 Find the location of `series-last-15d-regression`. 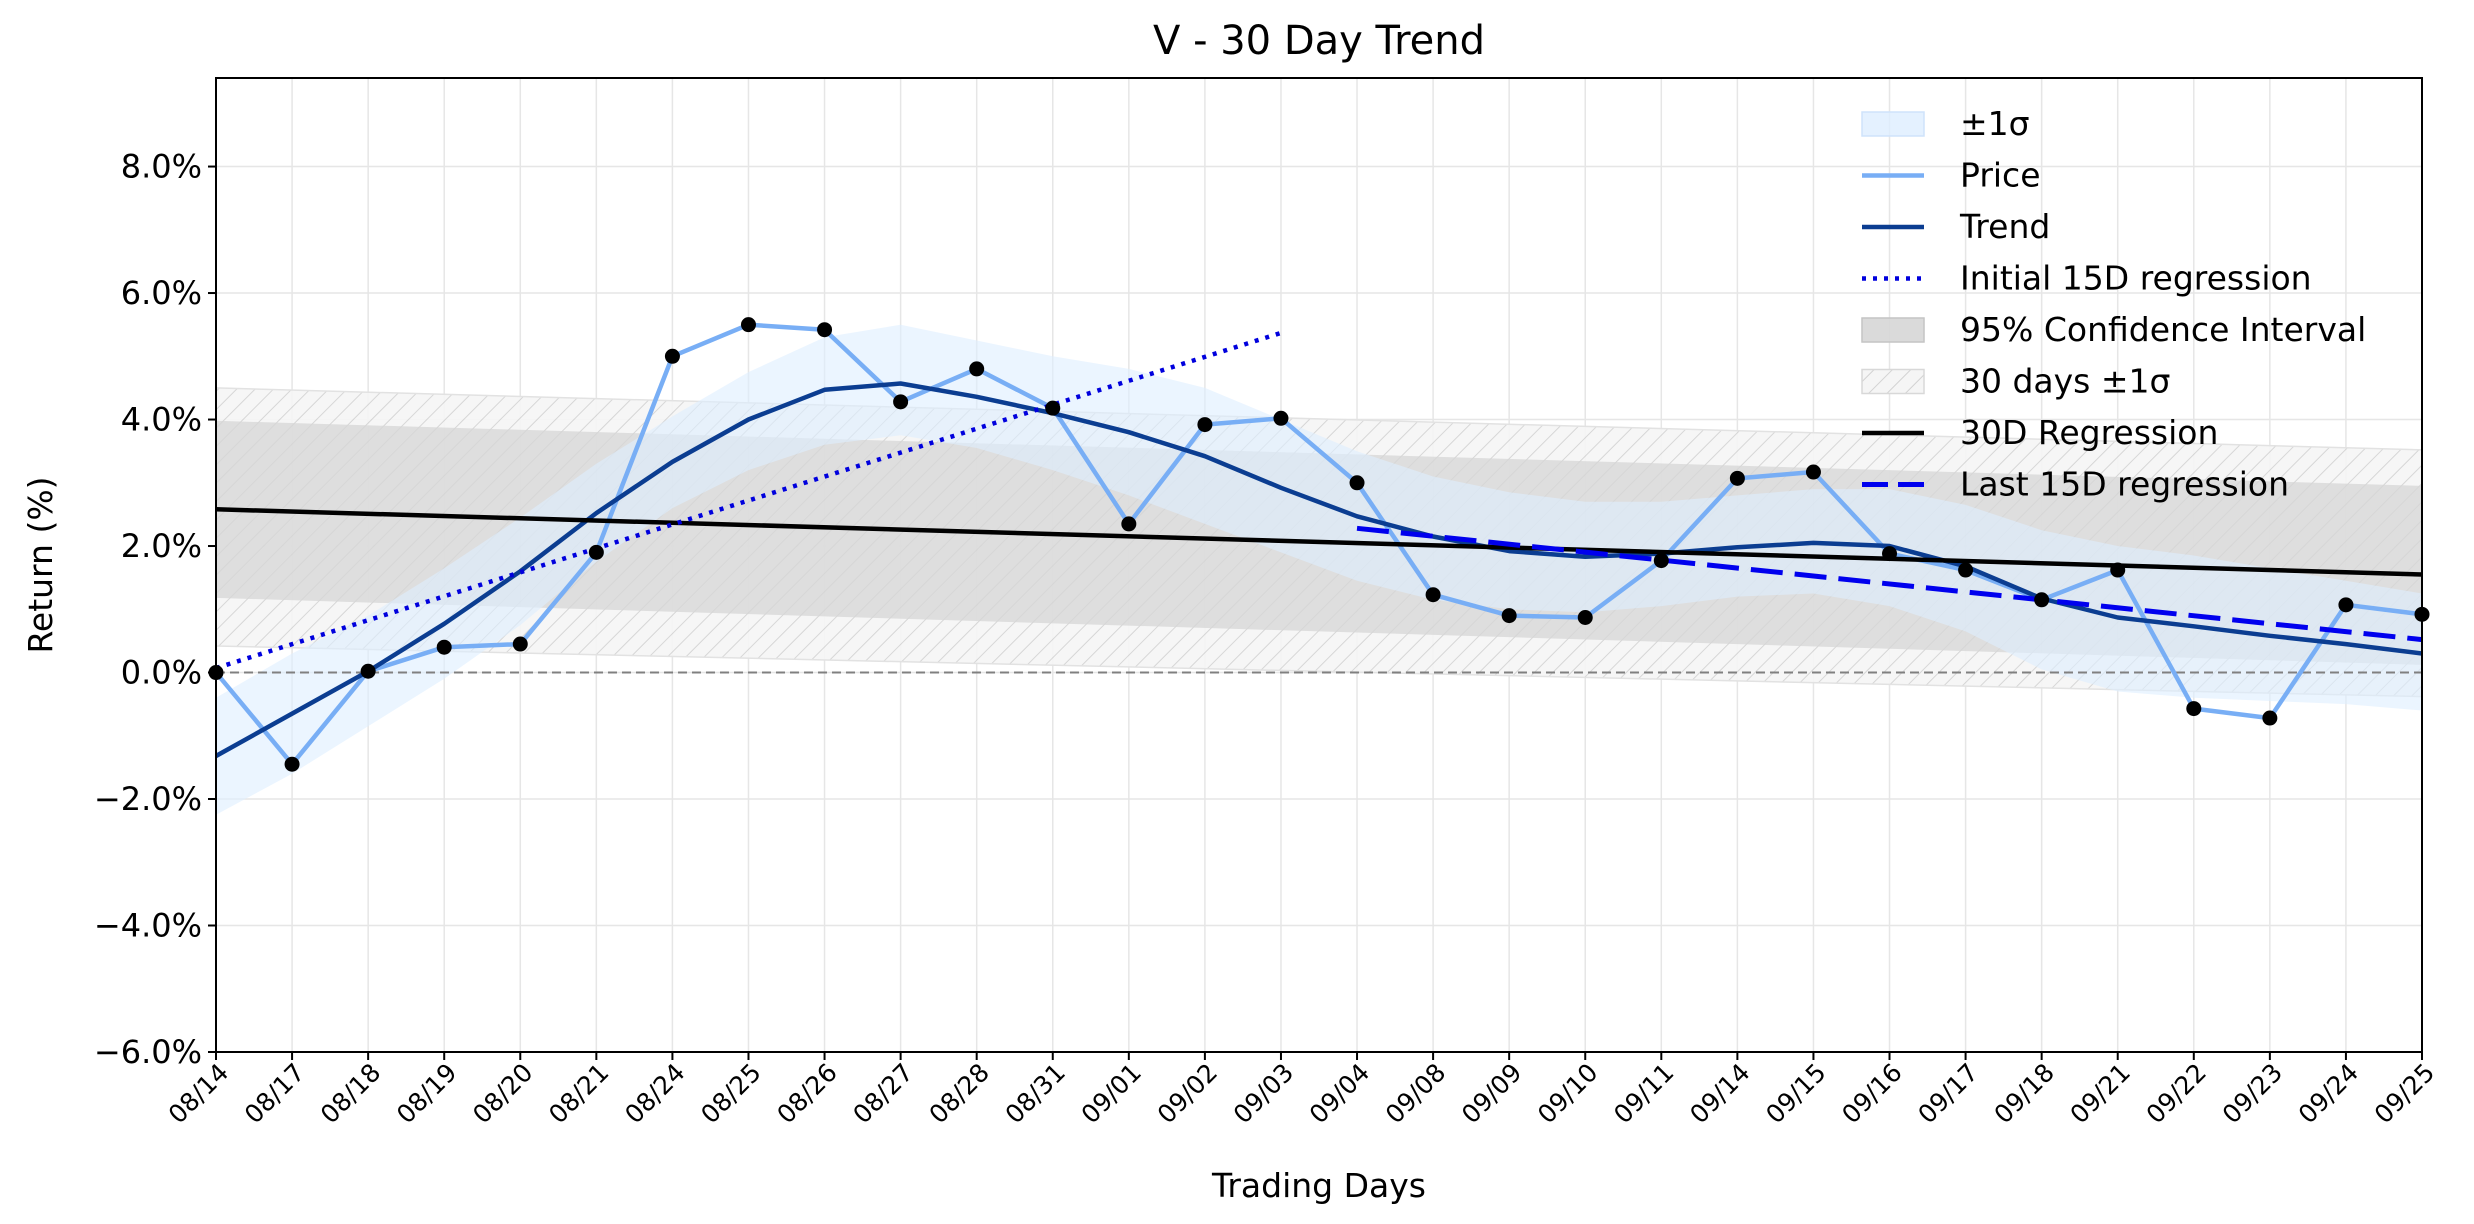

series-last-15d-regression is located at coordinates (1889, 584).